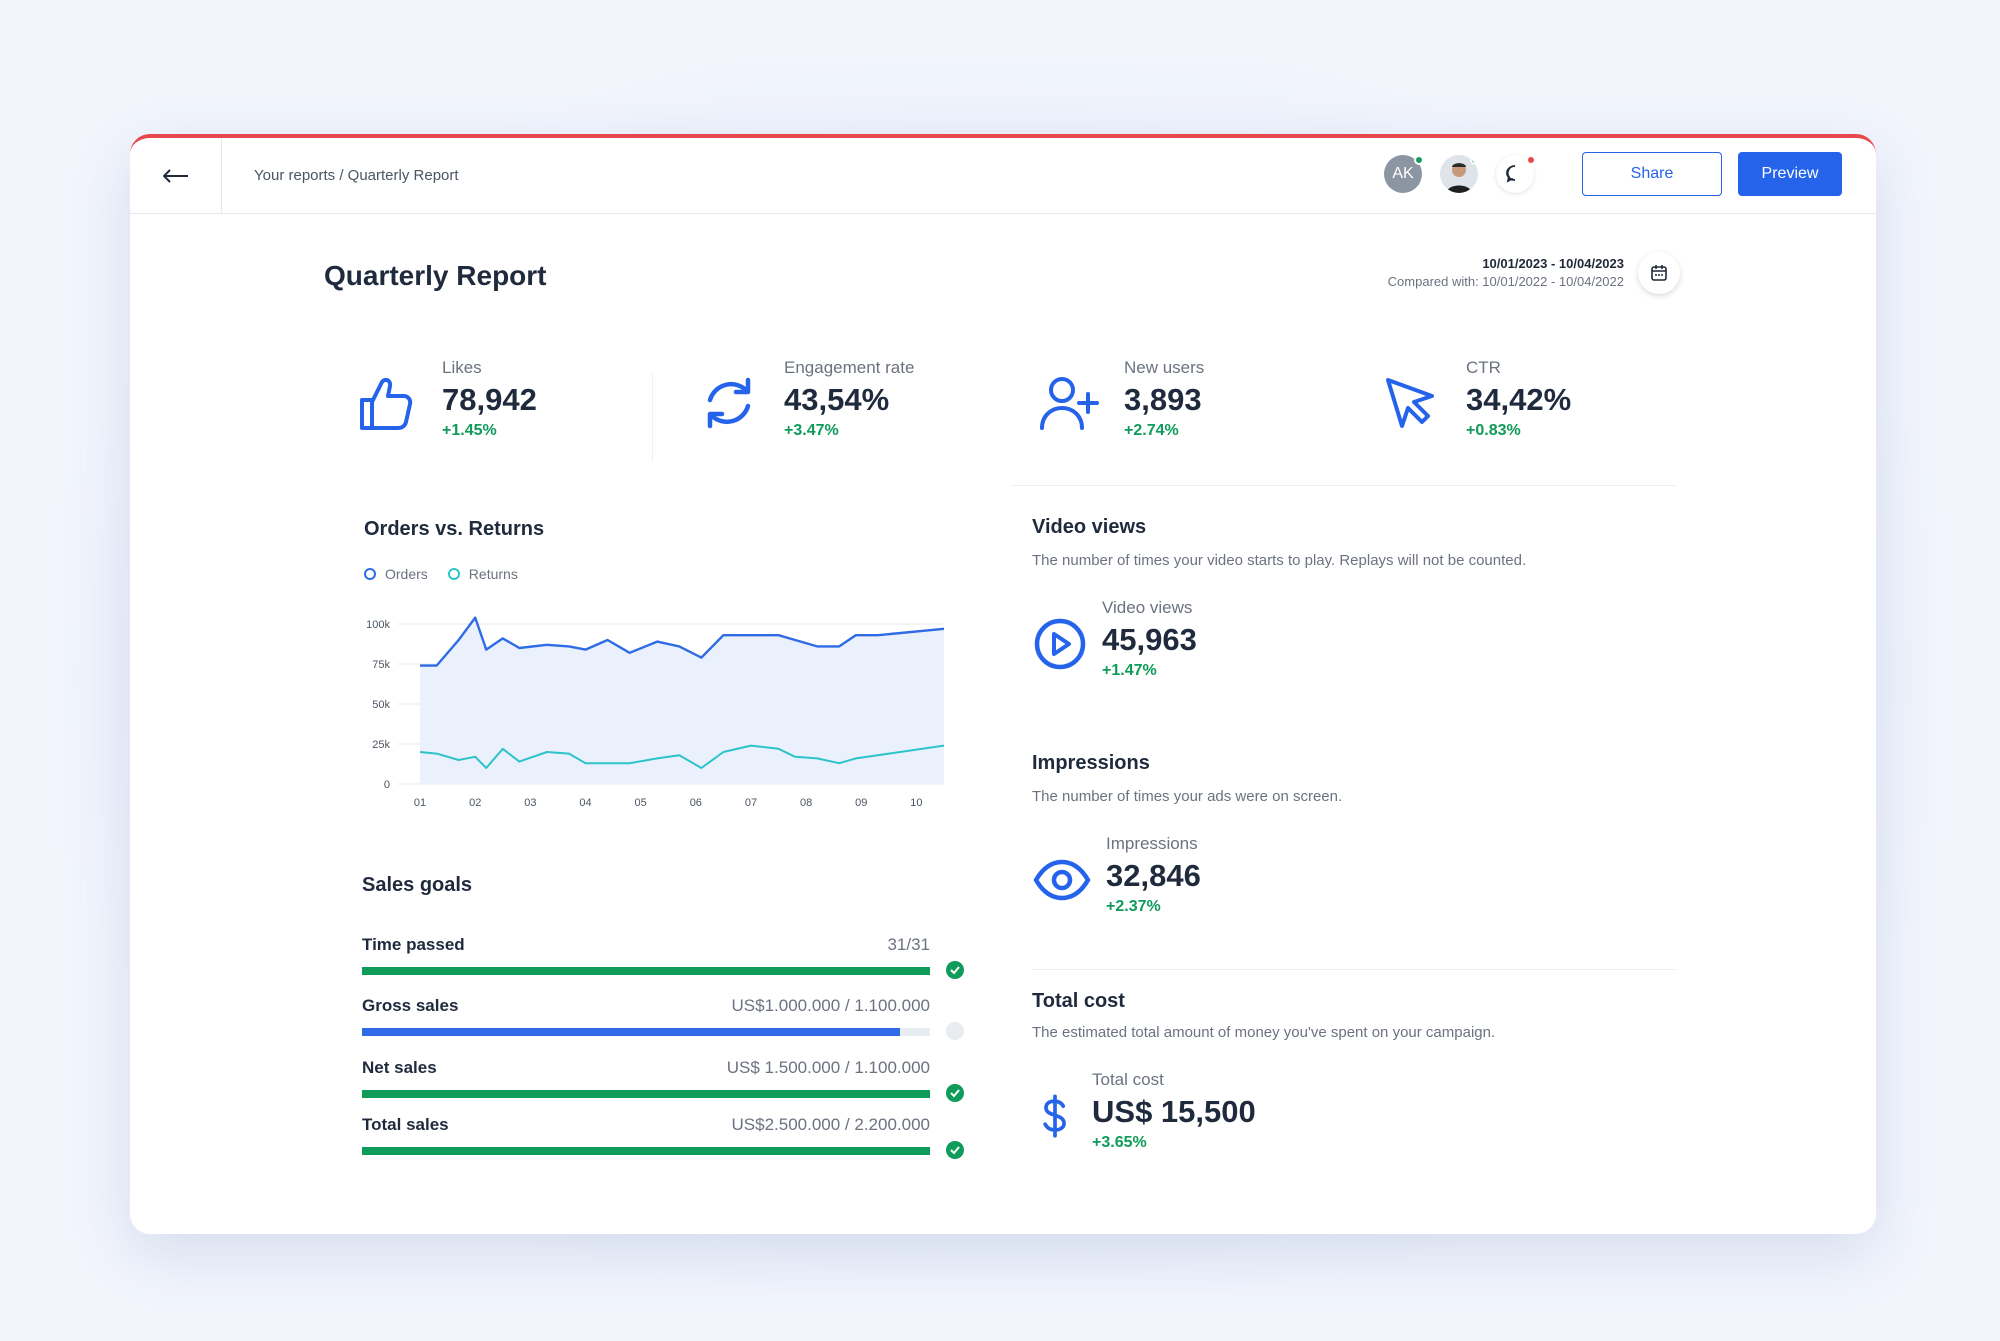  I want to click on x-tick-label: 09, so click(861, 803).